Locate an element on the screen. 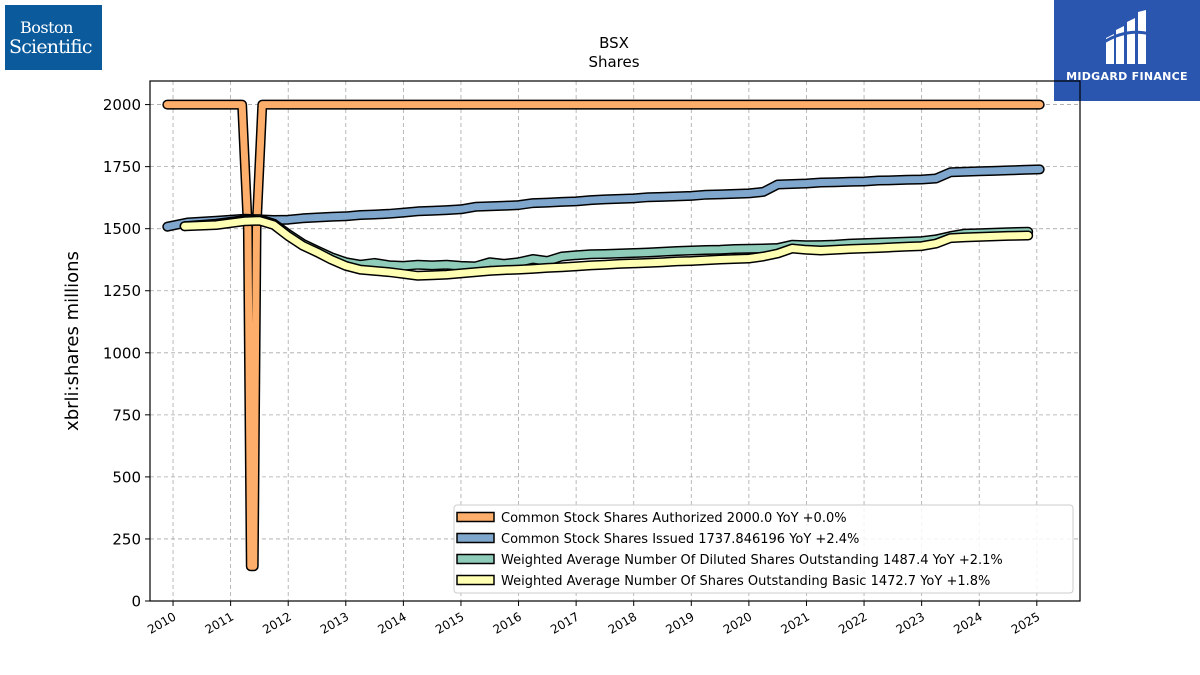  logo-name: MIDGARD FINANCE is located at coordinates (1127, 76).